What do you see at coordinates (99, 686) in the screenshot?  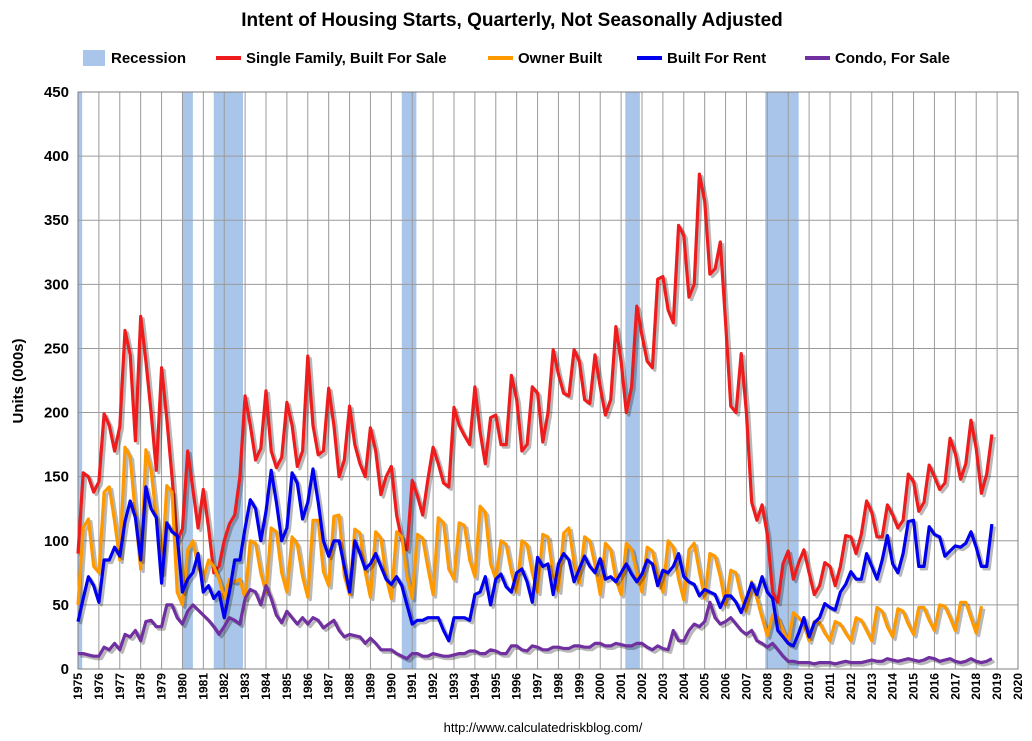 I see `x-tick-label: 1976` at bounding box center [99, 686].